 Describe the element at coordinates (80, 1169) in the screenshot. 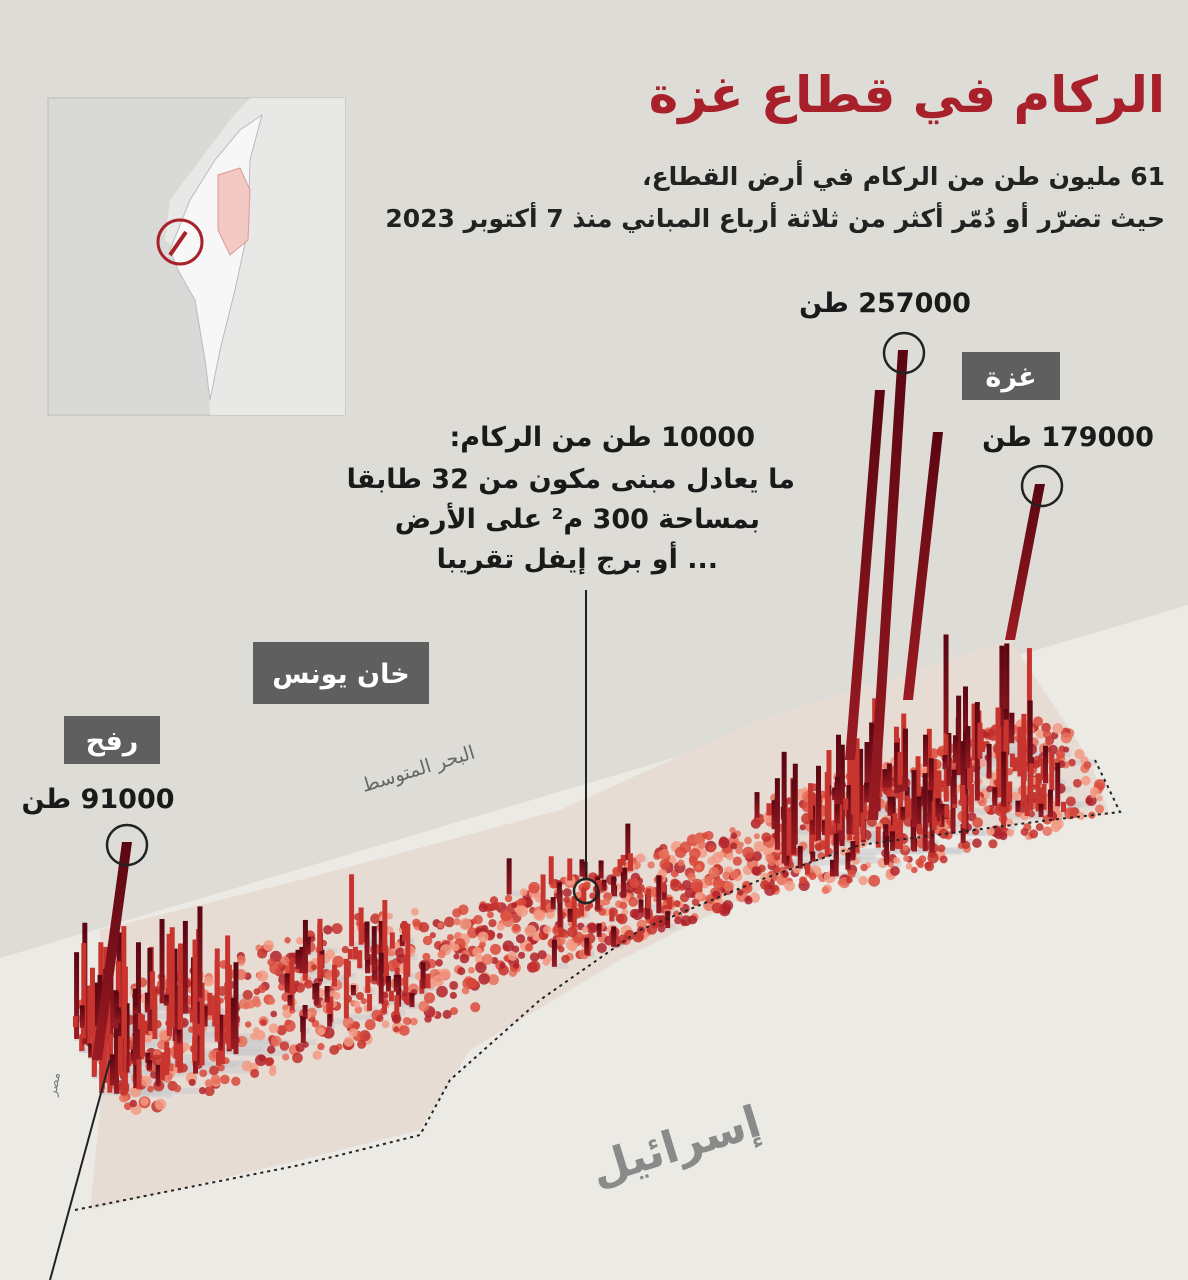

I see `egypt-border` at that location.